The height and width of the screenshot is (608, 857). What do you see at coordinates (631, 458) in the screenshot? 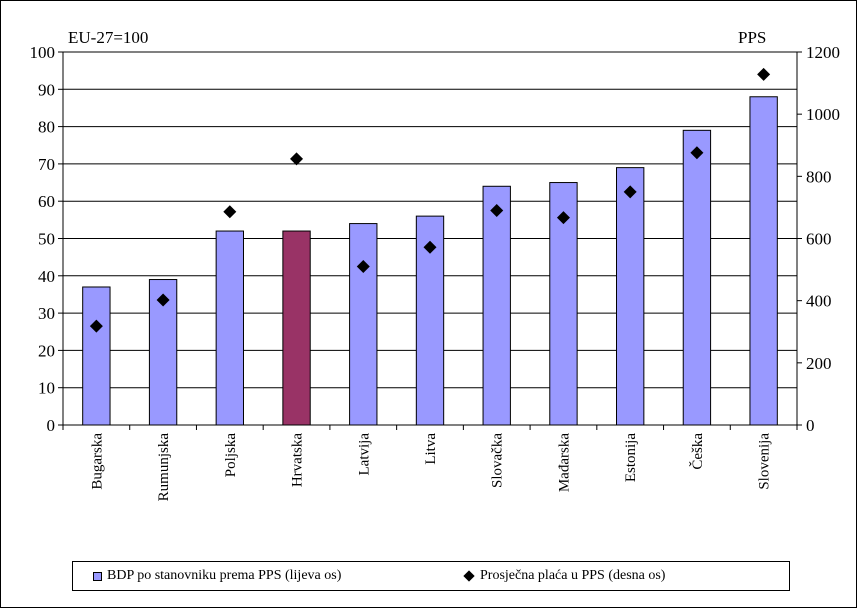
I see `category-label: Estonija` at bounding box center [631, 458].